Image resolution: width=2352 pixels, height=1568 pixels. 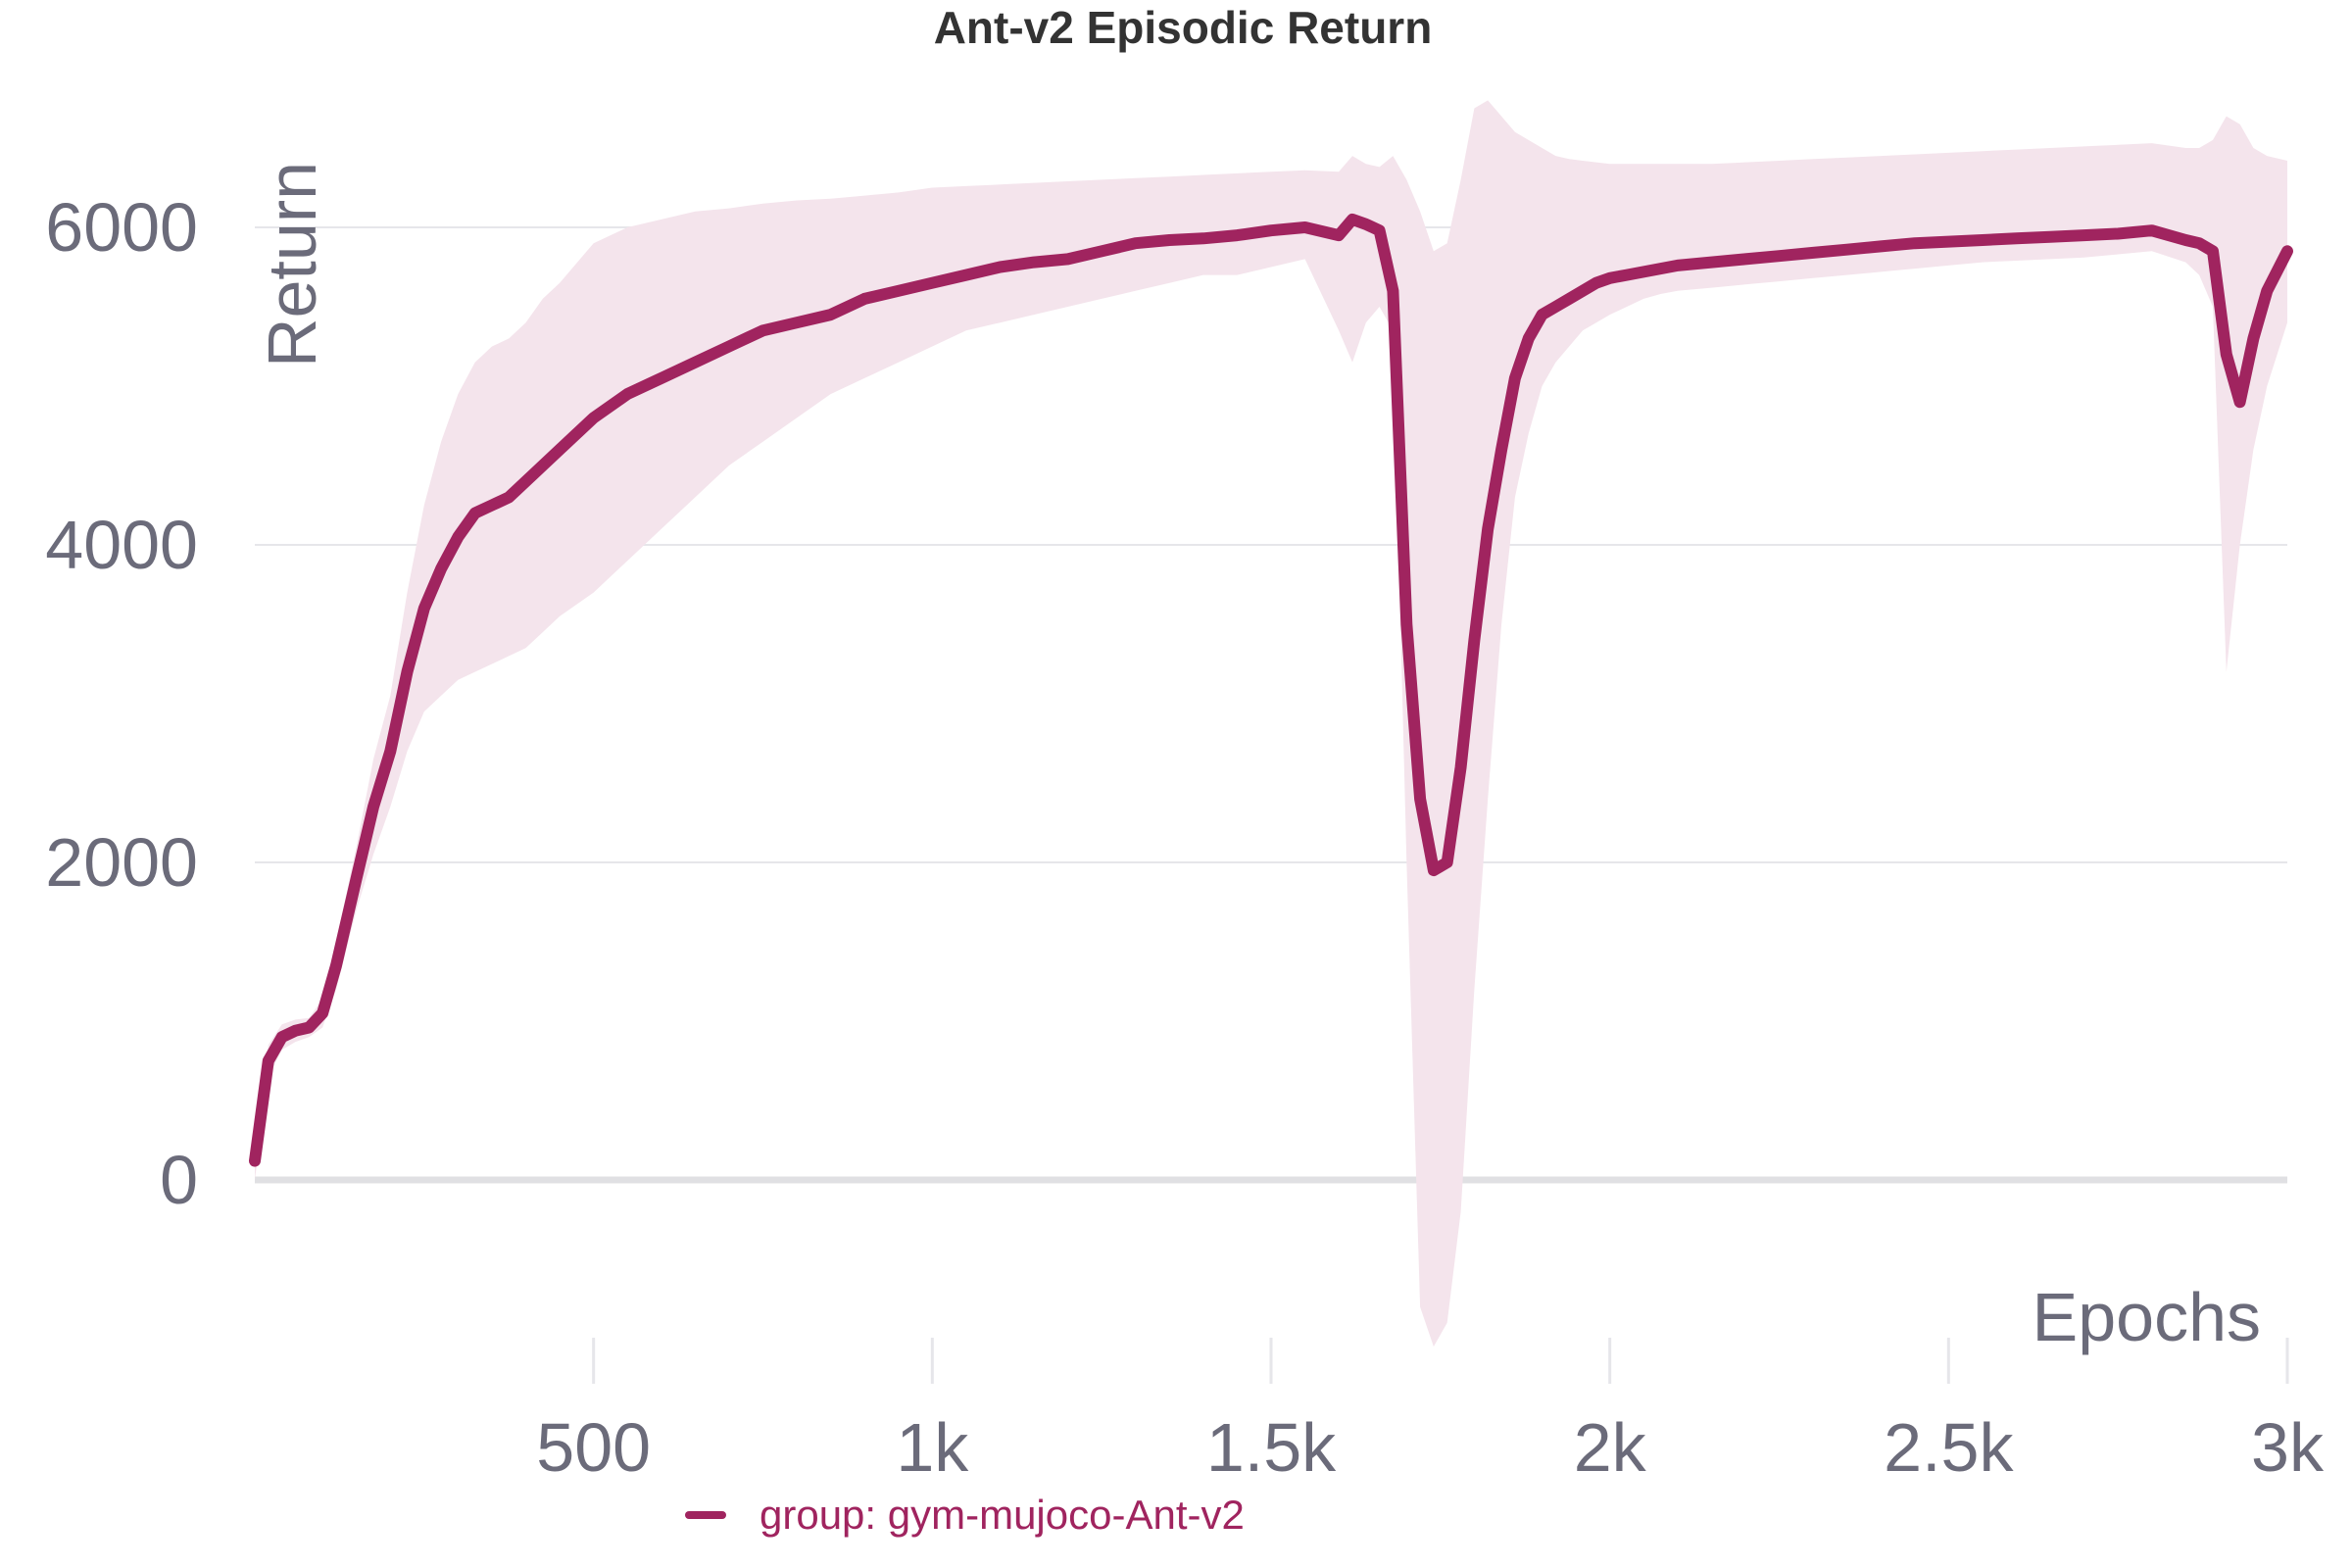 What do you see at coordinates (292, 265) in the screenshot?
I see `y-axis-label: Return` at bounding box center [292, 265].